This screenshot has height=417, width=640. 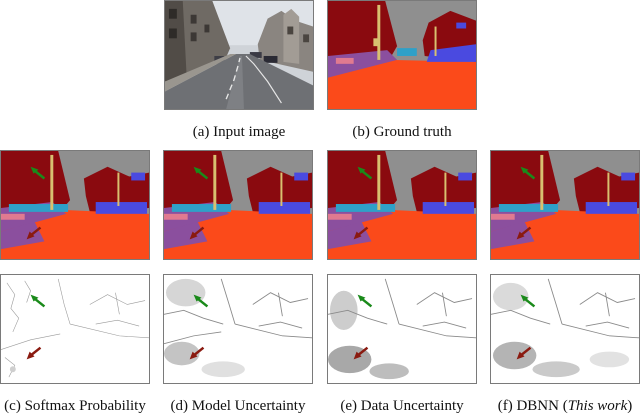 I want to click on caption-model-uncertainty: (d) Model Uncertainty, so click(x=238, y=406).